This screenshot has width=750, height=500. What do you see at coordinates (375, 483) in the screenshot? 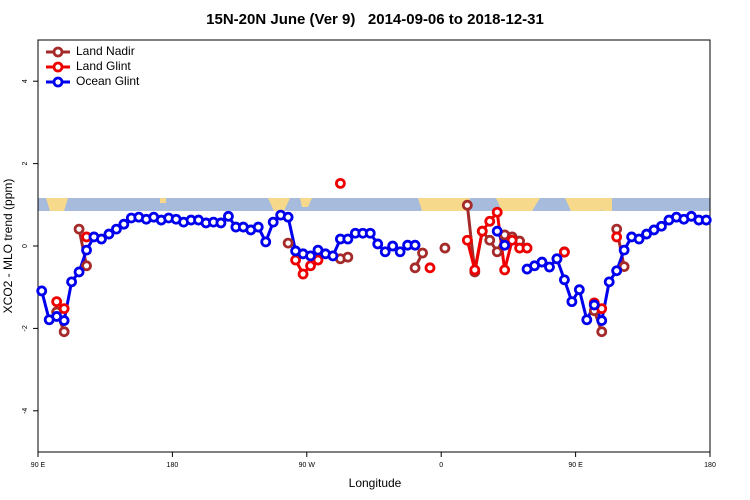
I see `x-axis-label: Longitude` at bounding box center [375, 483].